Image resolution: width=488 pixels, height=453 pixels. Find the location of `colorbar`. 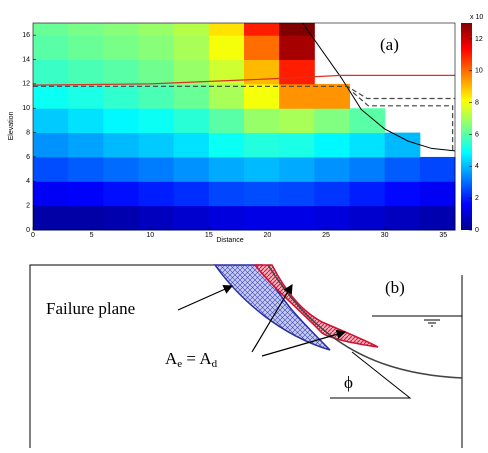

colorbar is located at coordinates (466, 126).